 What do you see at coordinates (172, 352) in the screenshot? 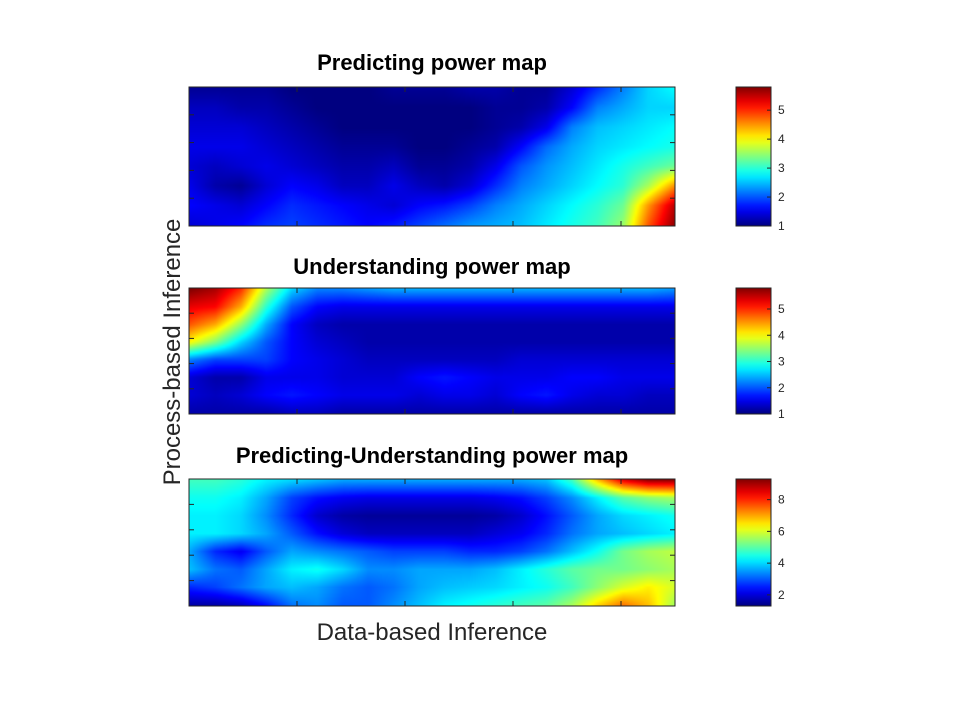
I see `y-axis-label: Process-based Inference` at bounding box center [172, 352].